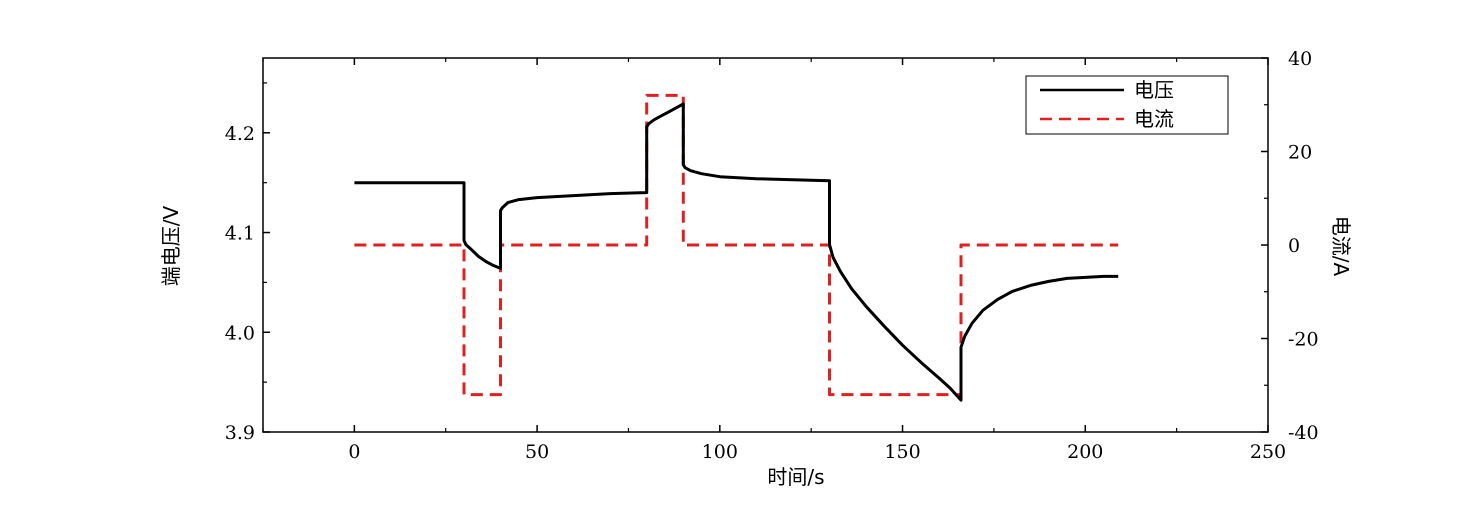 The image size is (1472, 518). I want to click on legend-label-voltage: 电压, so click(1154, 90).